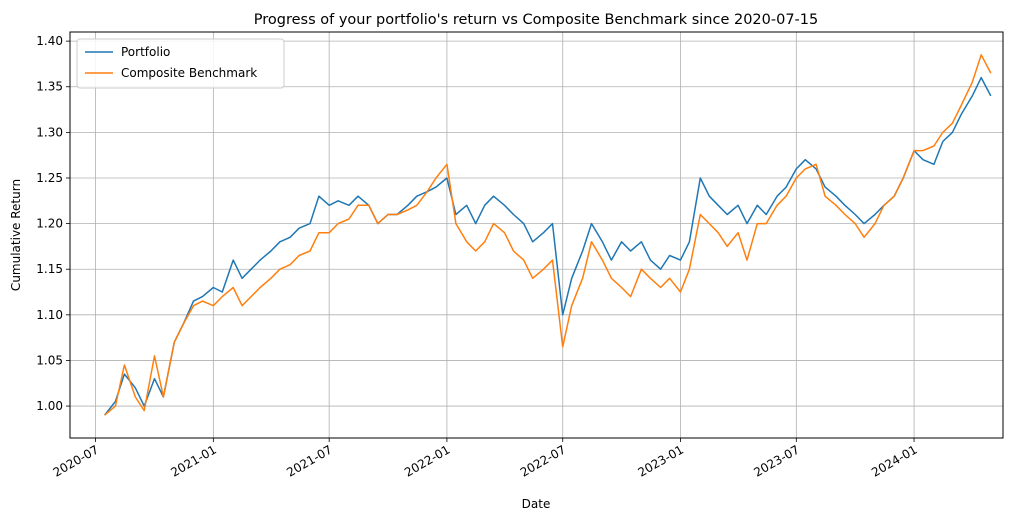 Image resolution: width=1010 pixels, height=520 pixels. What do you see at coordinates (145, 52) in the screenshot?
I see `legend-label-portfolio: Portfolio` at bounding box center [145, 52].